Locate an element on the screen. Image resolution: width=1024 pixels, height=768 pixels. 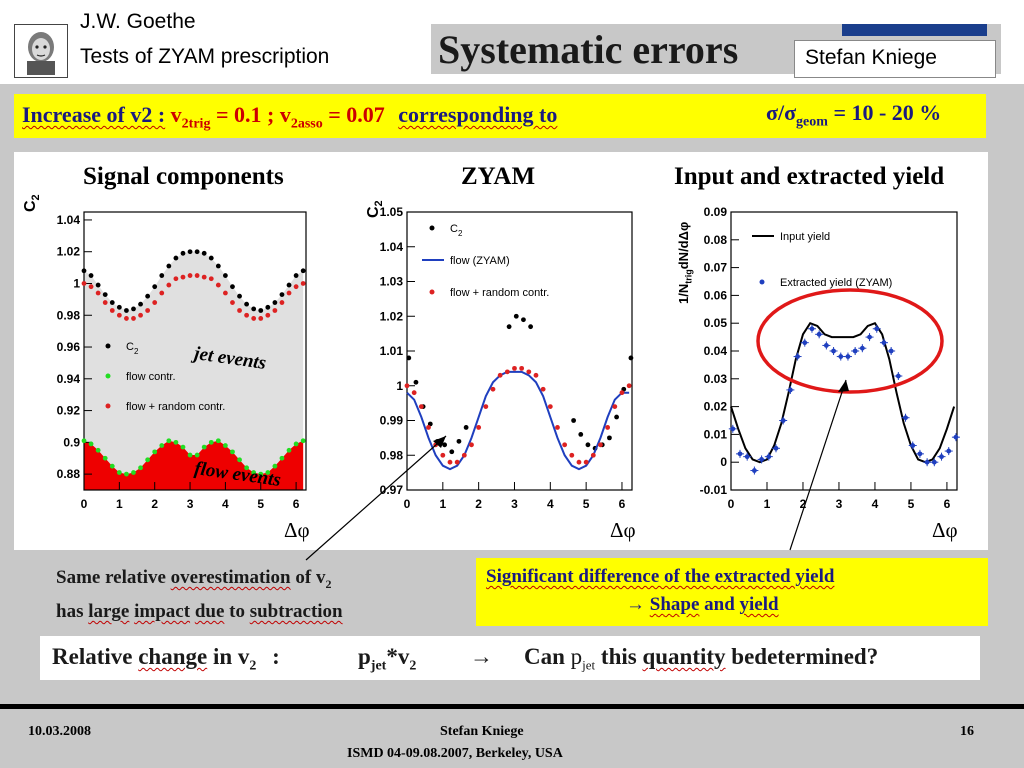
slide-title: Systematic errors is located at coordinates (588, 49).